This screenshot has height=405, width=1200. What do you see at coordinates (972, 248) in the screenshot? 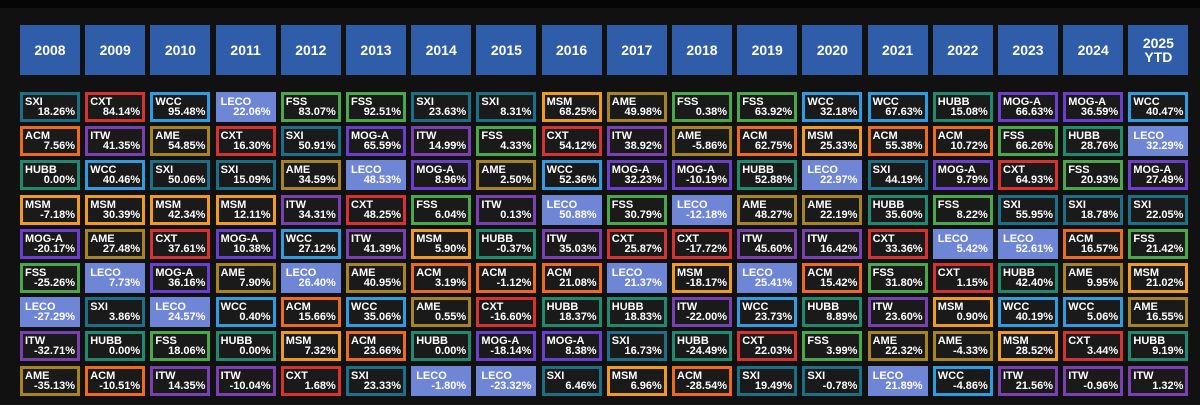
I see `return-value: 5.42%` at bounding box center [972, 248].